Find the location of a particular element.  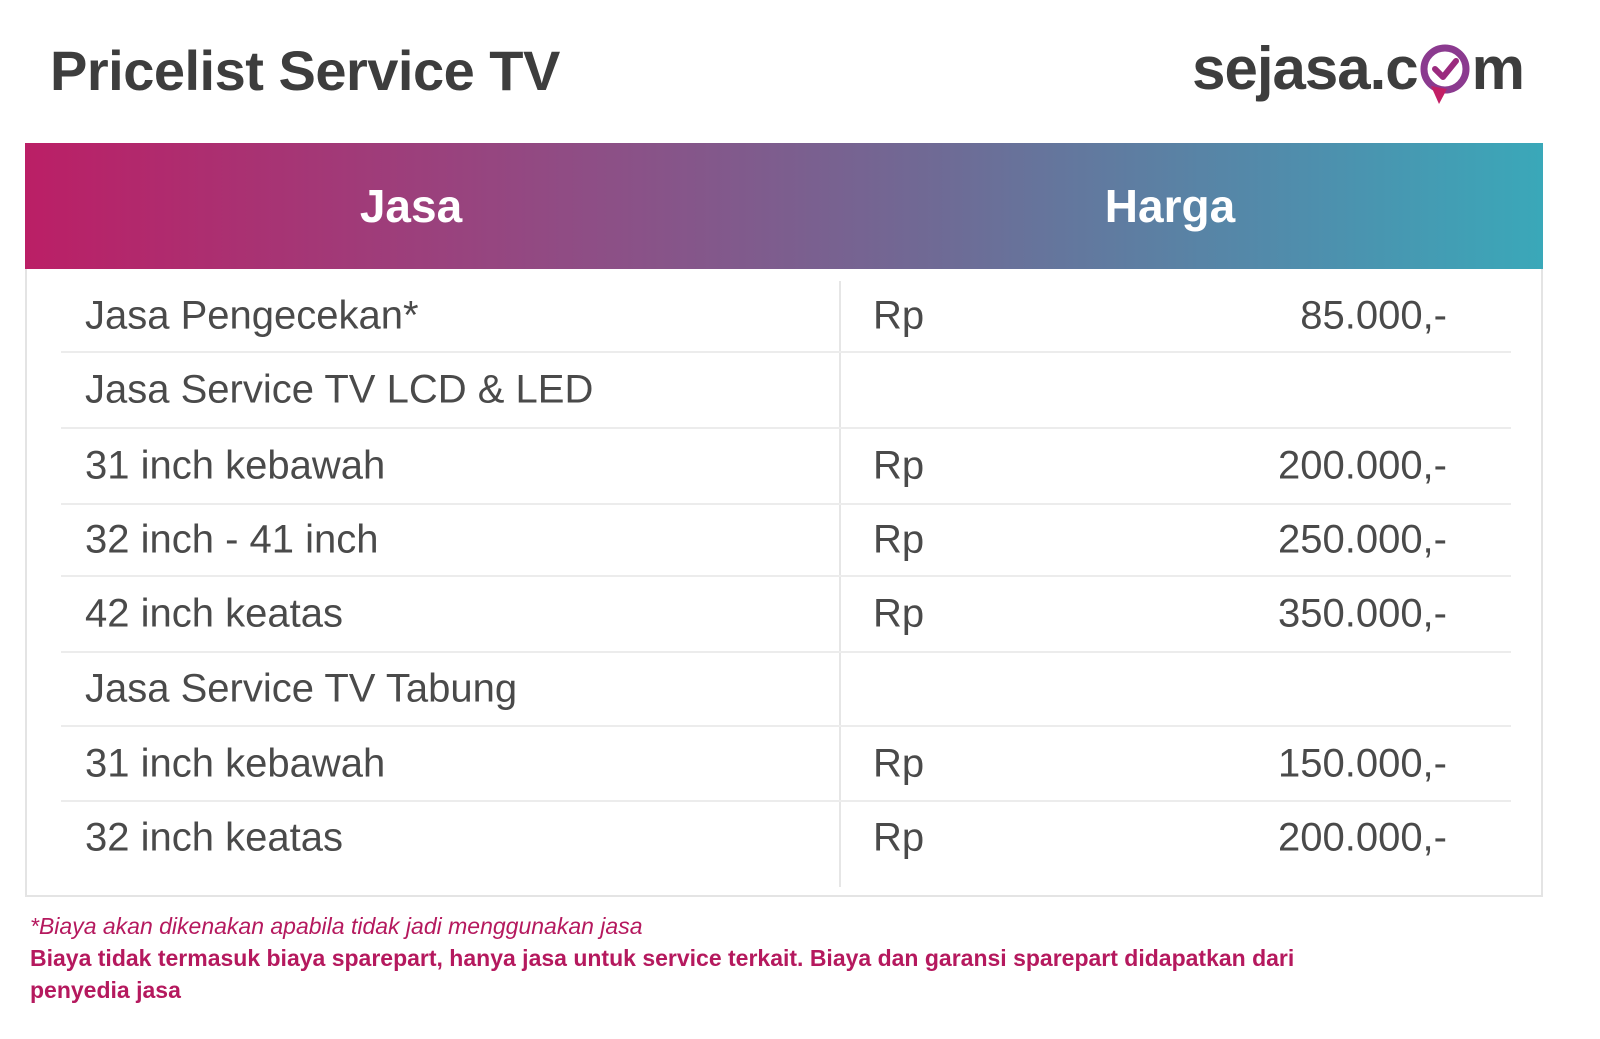

column-header-harga: Harga is located at coordinates (1170, 206).